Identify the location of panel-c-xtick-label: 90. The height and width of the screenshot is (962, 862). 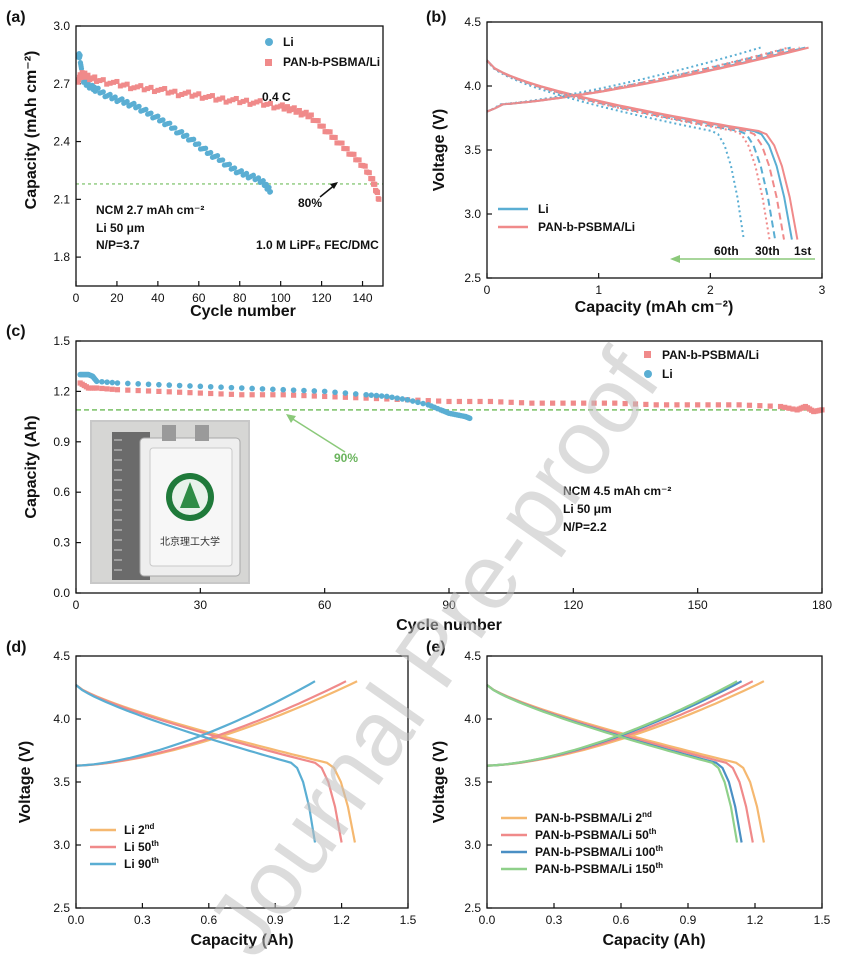
(449, 605).